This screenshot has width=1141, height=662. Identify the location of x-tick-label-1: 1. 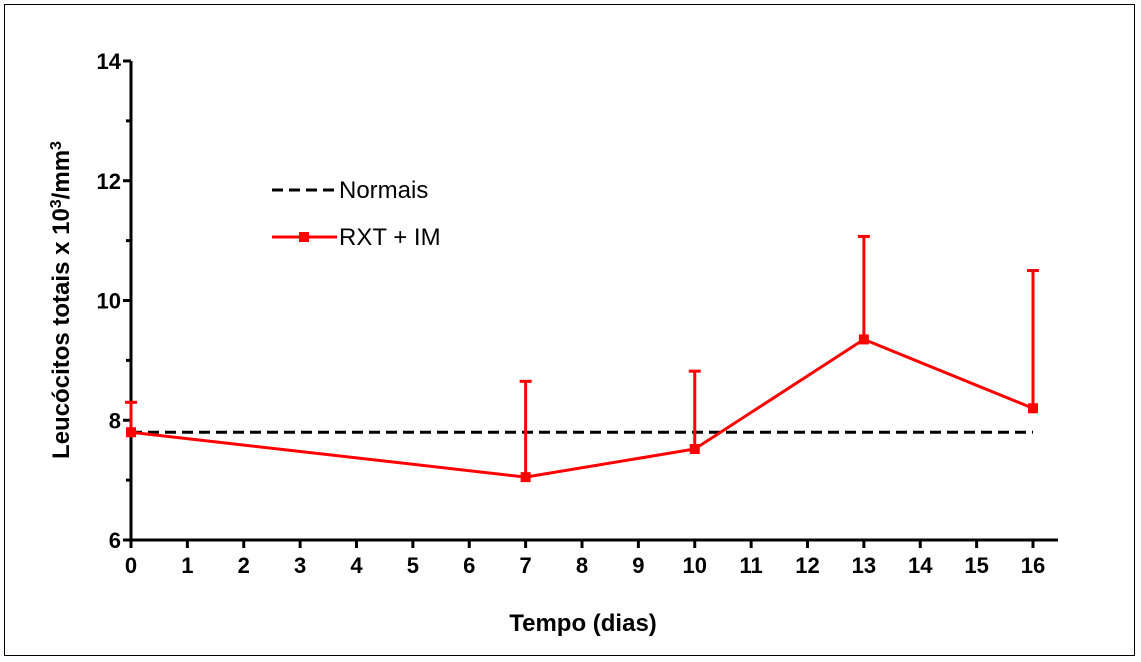
(187, 565).